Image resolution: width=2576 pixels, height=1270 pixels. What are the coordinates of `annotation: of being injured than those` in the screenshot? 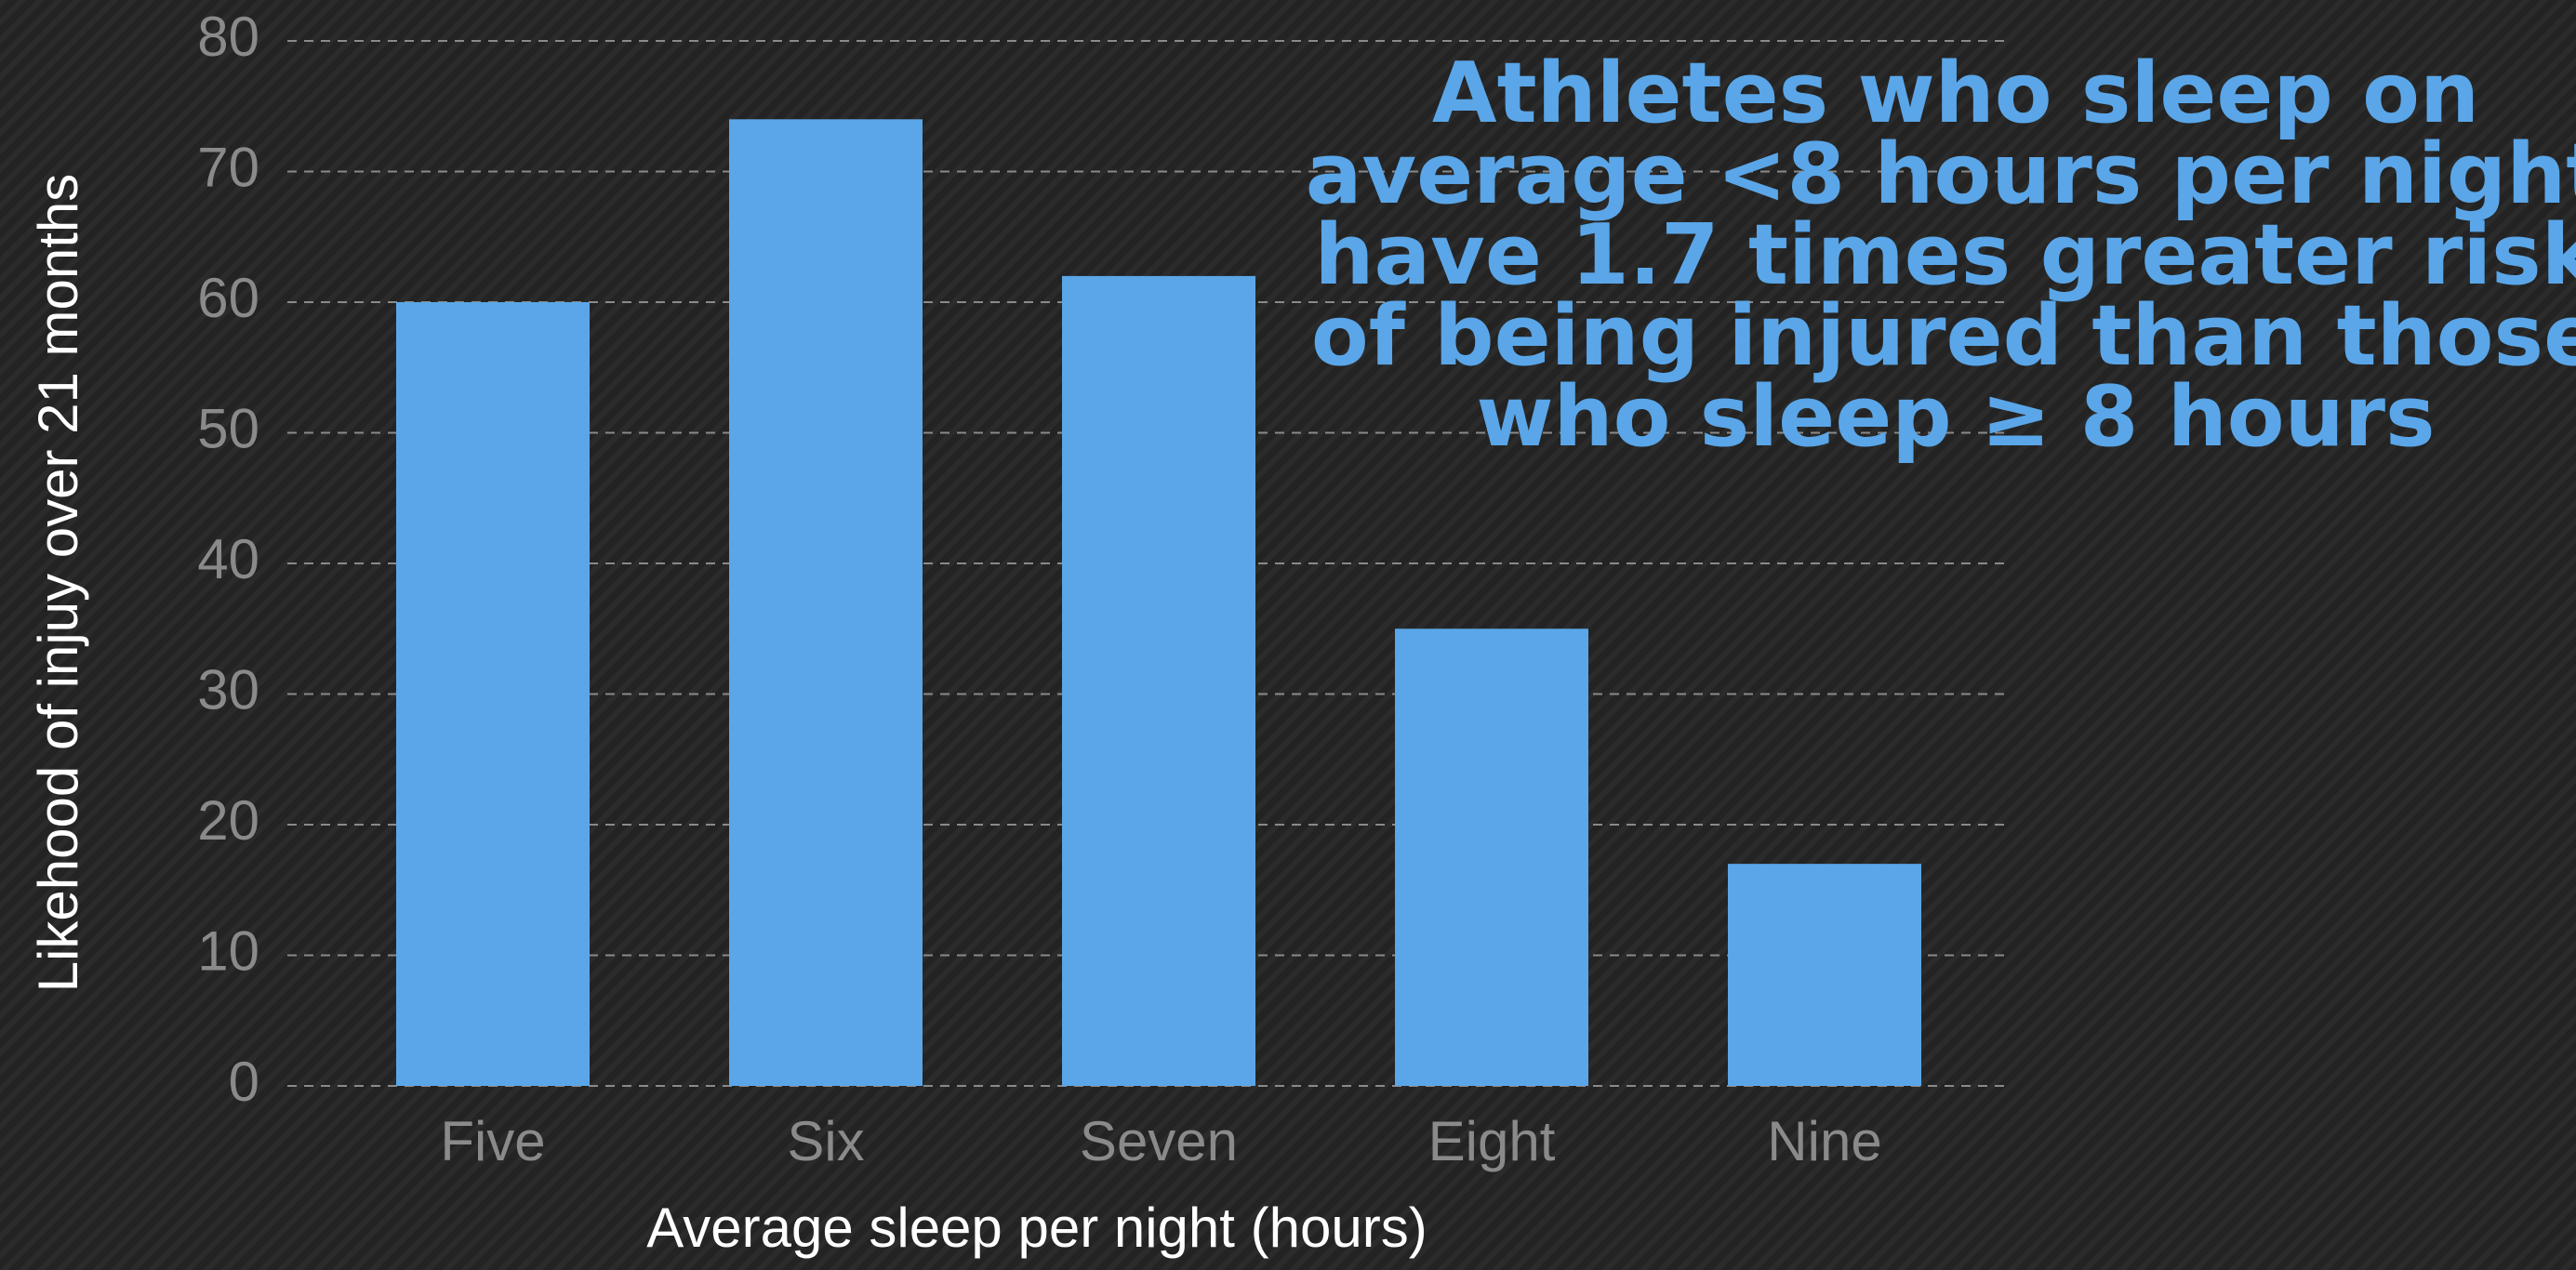 It's located at (1943, 336).